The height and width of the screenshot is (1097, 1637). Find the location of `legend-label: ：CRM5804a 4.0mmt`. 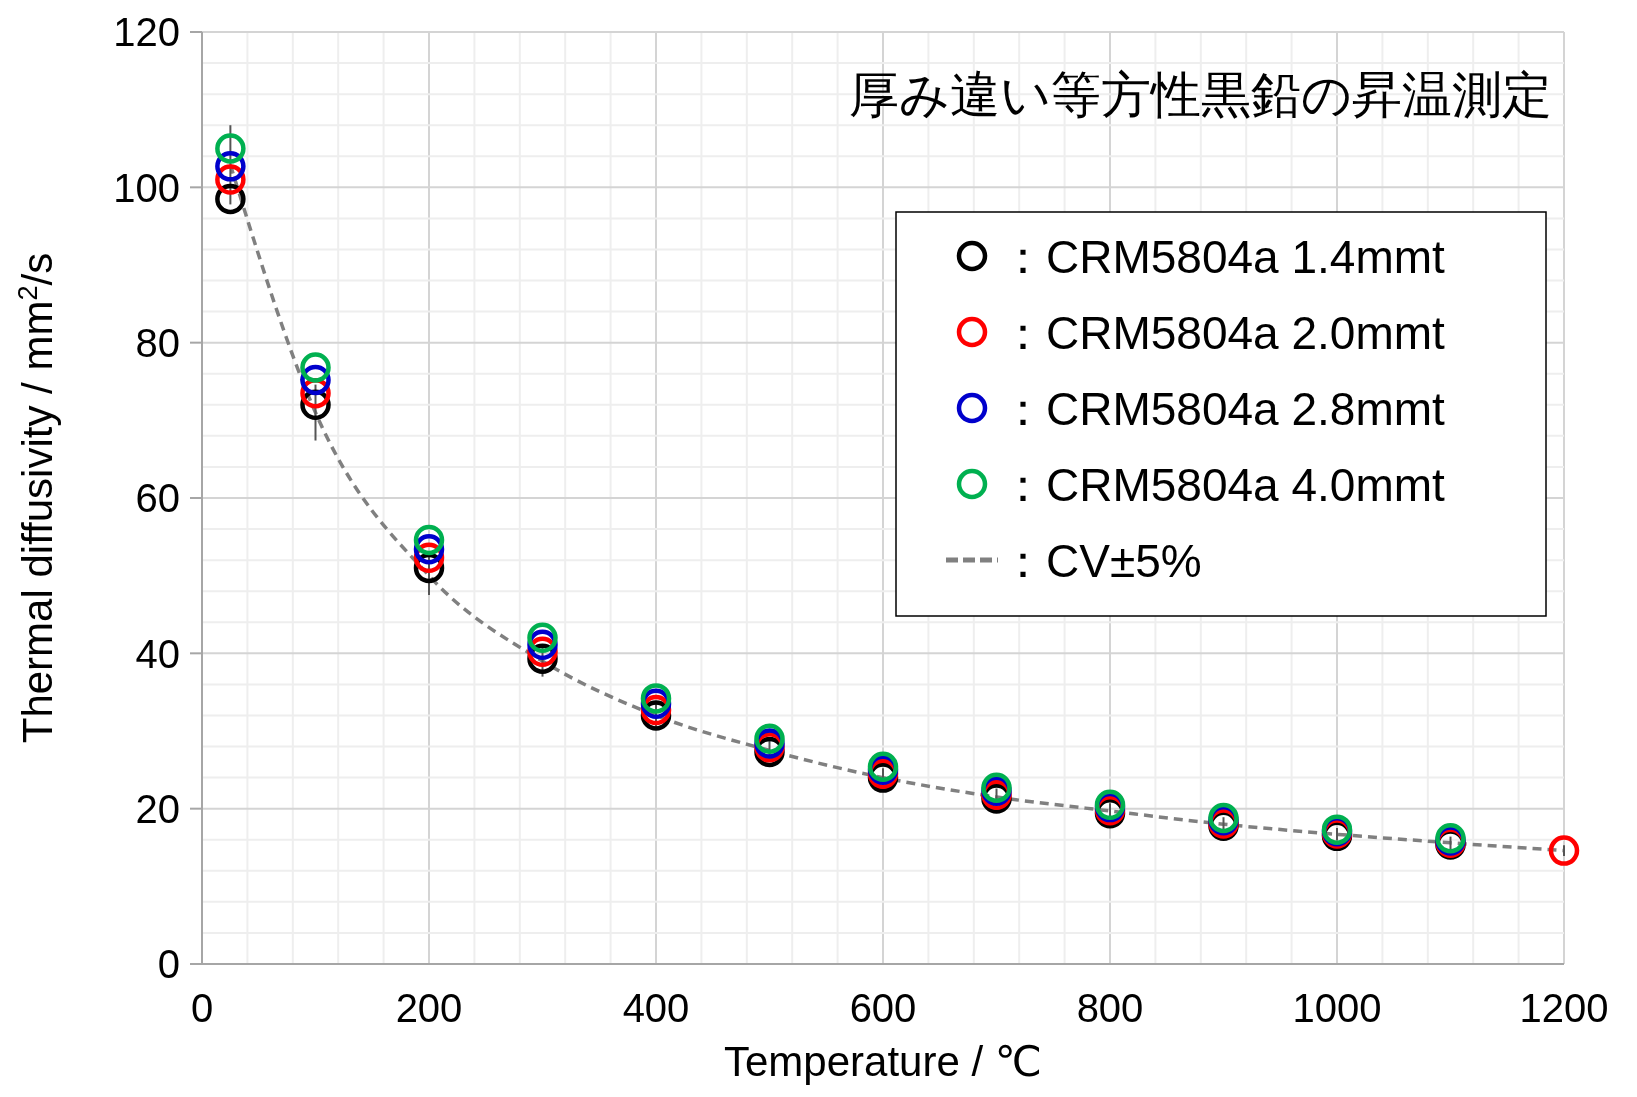

legend-label: ：CRM5804a 4.0mmt is located at coordinates (1223, 484).